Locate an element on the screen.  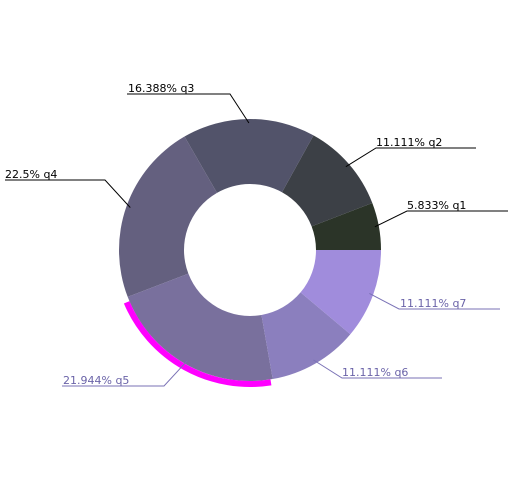
slice-q1 is located at coordinates (346, 226).